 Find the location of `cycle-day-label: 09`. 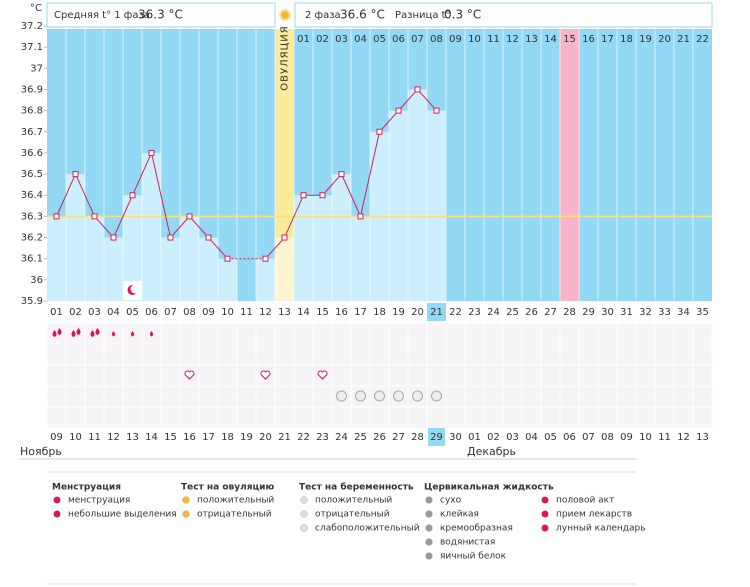

cycle-day-label: 09 is located at coordinates (208, 312).